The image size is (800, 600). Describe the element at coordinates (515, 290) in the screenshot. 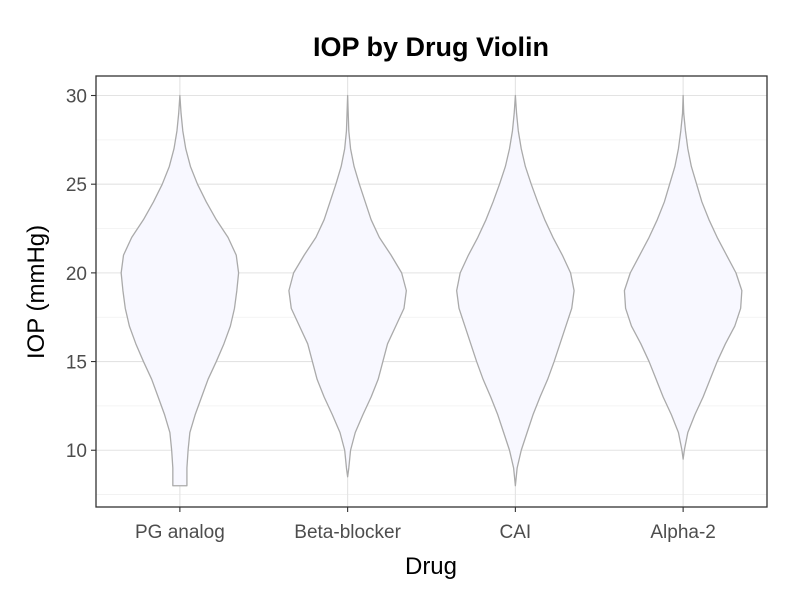

I see `violin-cai` at that location.